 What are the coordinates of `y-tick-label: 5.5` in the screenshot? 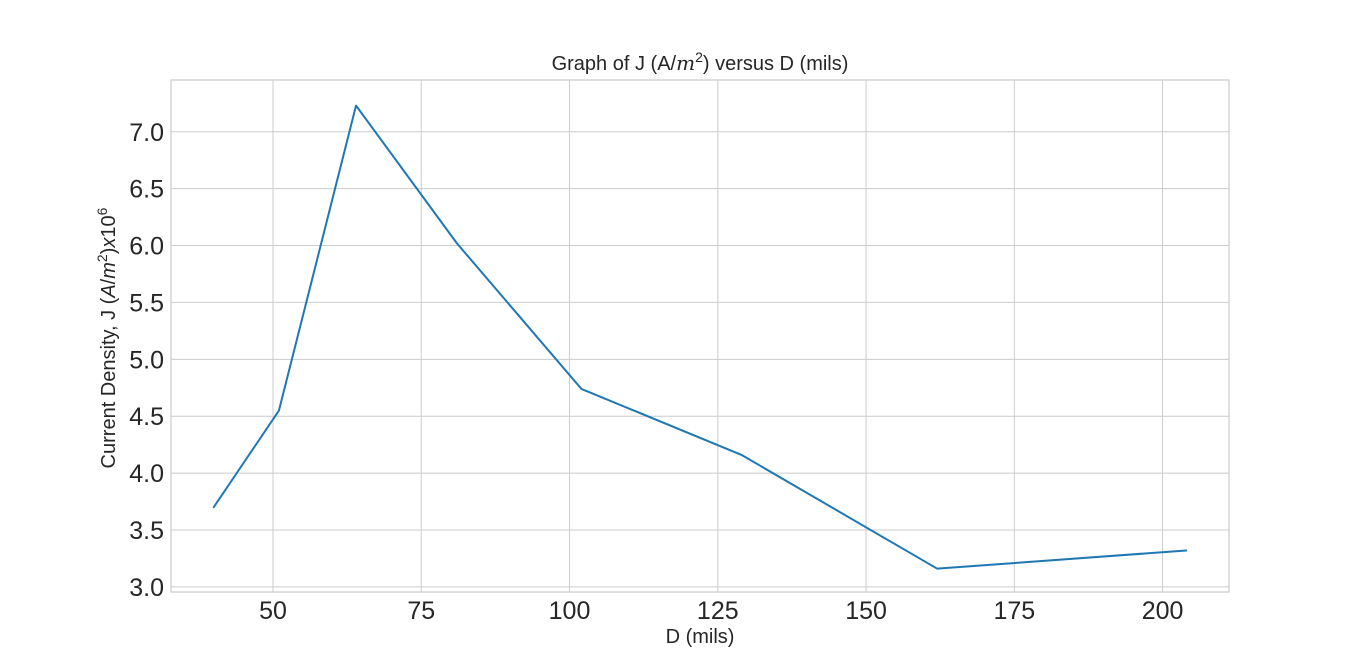 It's located at (146, 303).